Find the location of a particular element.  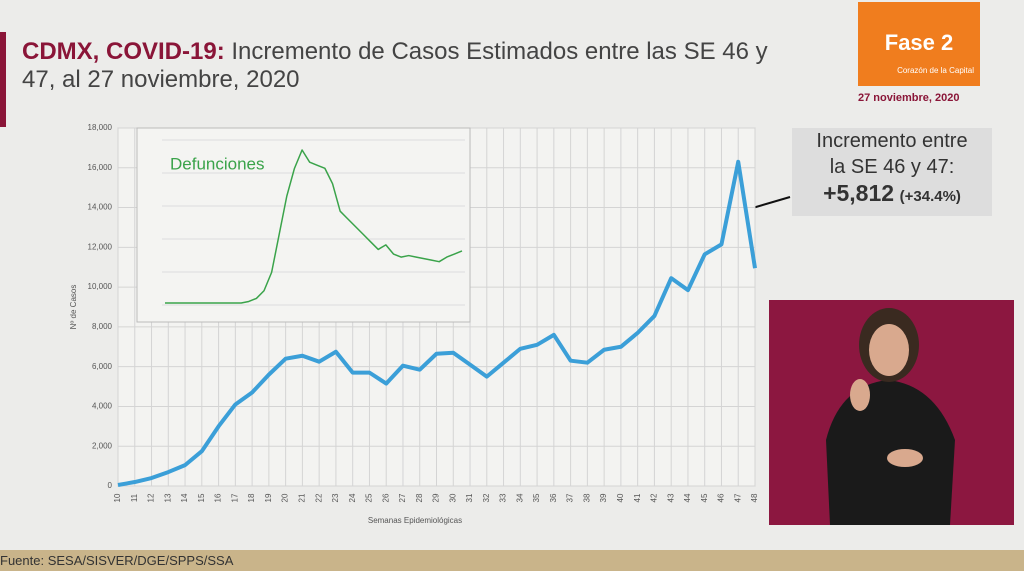

interpreter is located at coordinates (891, 412).